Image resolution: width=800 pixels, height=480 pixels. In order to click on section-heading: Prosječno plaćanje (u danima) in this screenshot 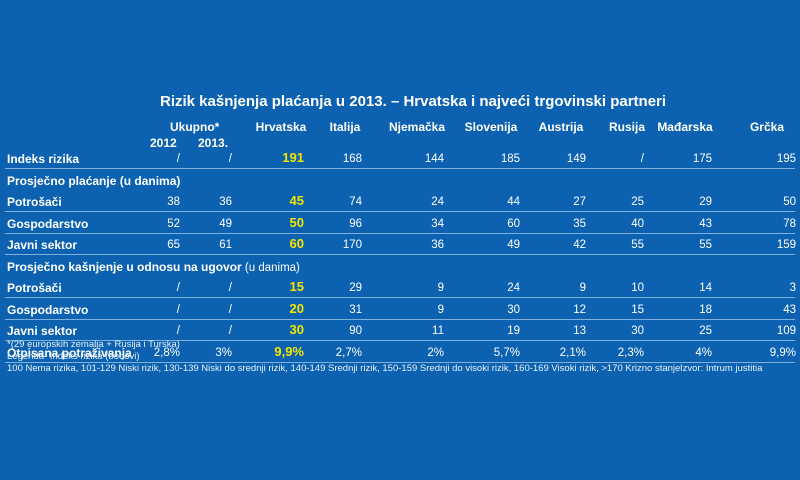, I will do `click(93, 181)`.